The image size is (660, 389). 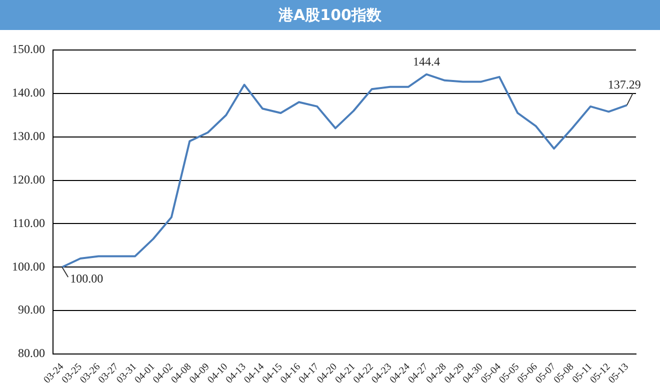 I want to click on y-tick-label: 130.00, so click(x=28, y=136).